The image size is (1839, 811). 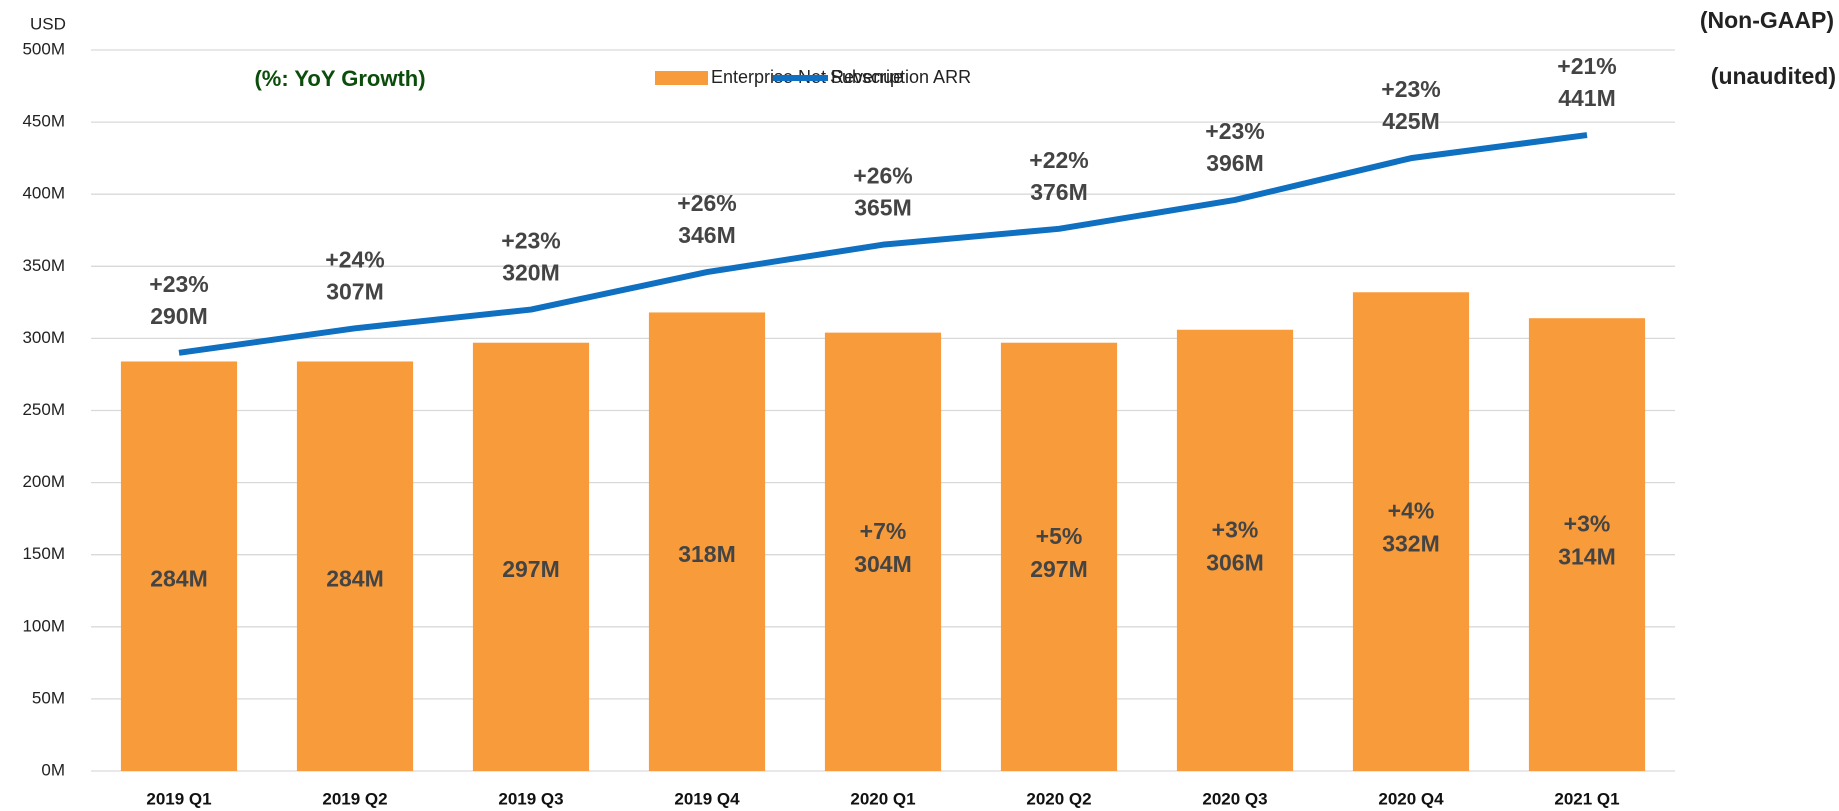 What do you see at coordinates (1587, 557) in the screenshot?
I see `data-label: 314M` at bounding box center [1587, 557].